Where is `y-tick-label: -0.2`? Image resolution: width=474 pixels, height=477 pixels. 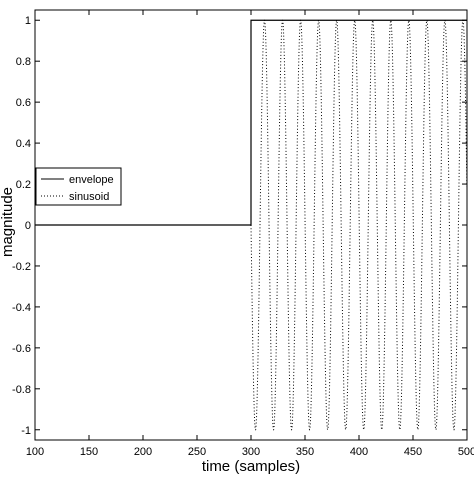 y-tick-label: -0.2 is located at coordinates (21, 267).